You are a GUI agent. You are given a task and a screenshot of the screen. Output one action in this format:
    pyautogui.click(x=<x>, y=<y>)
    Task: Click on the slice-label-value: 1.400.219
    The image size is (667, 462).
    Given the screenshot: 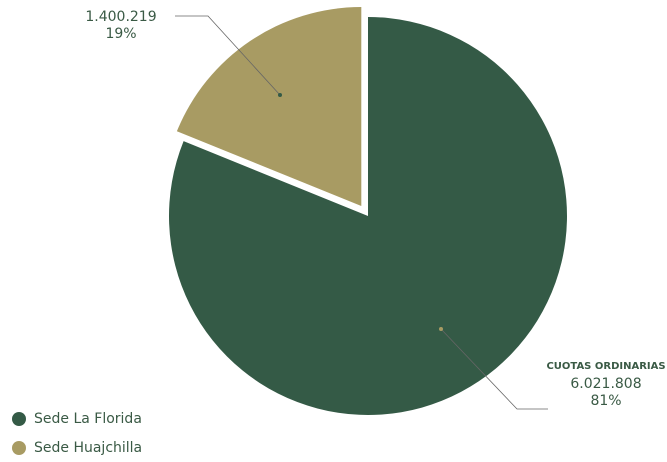 What is the action you would take?
    pyautogui.click(x=120, y=17)
    